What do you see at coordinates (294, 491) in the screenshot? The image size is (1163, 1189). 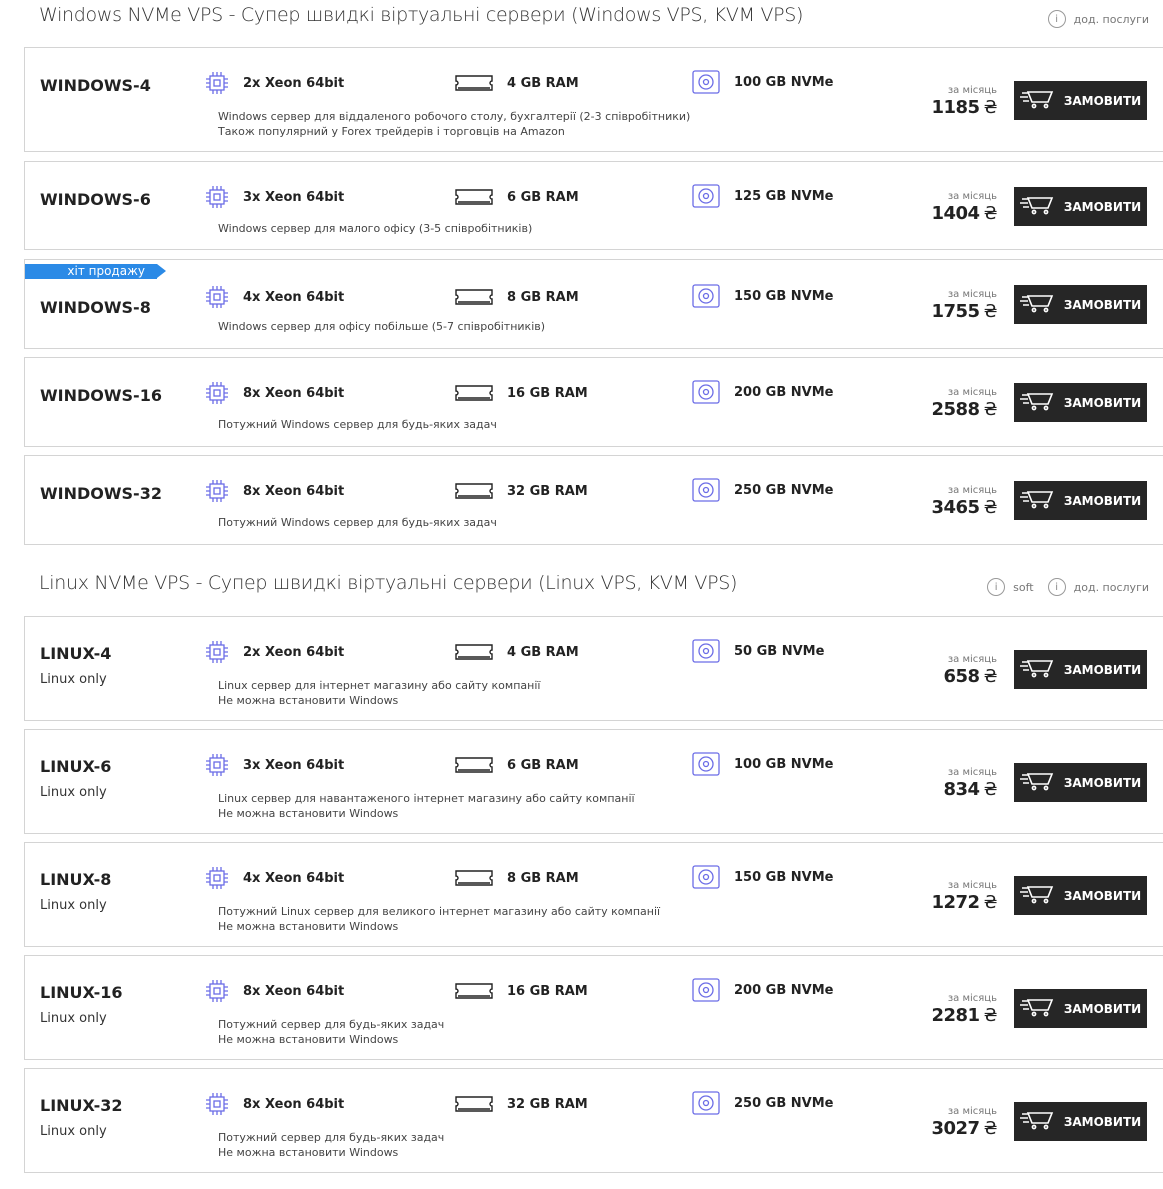 I see `cpu-value: 8x Xeon 64bit` at bounding box center [294, 491].